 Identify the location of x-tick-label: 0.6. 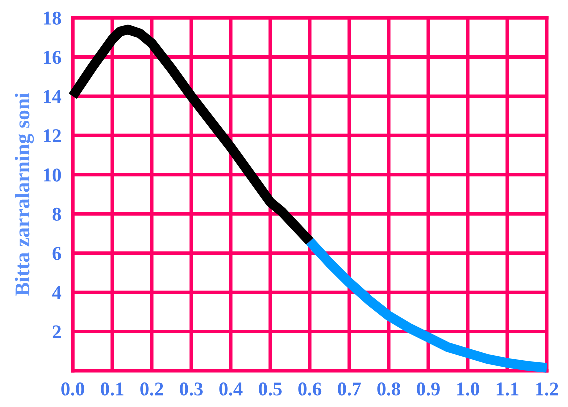
(310, 389).